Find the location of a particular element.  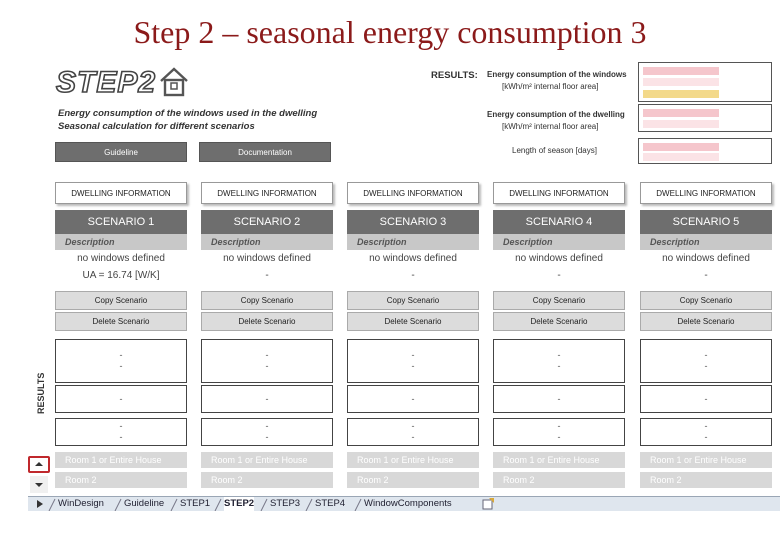

sheet-tab-step1: STEP1 is located at coordinates (195, 503).